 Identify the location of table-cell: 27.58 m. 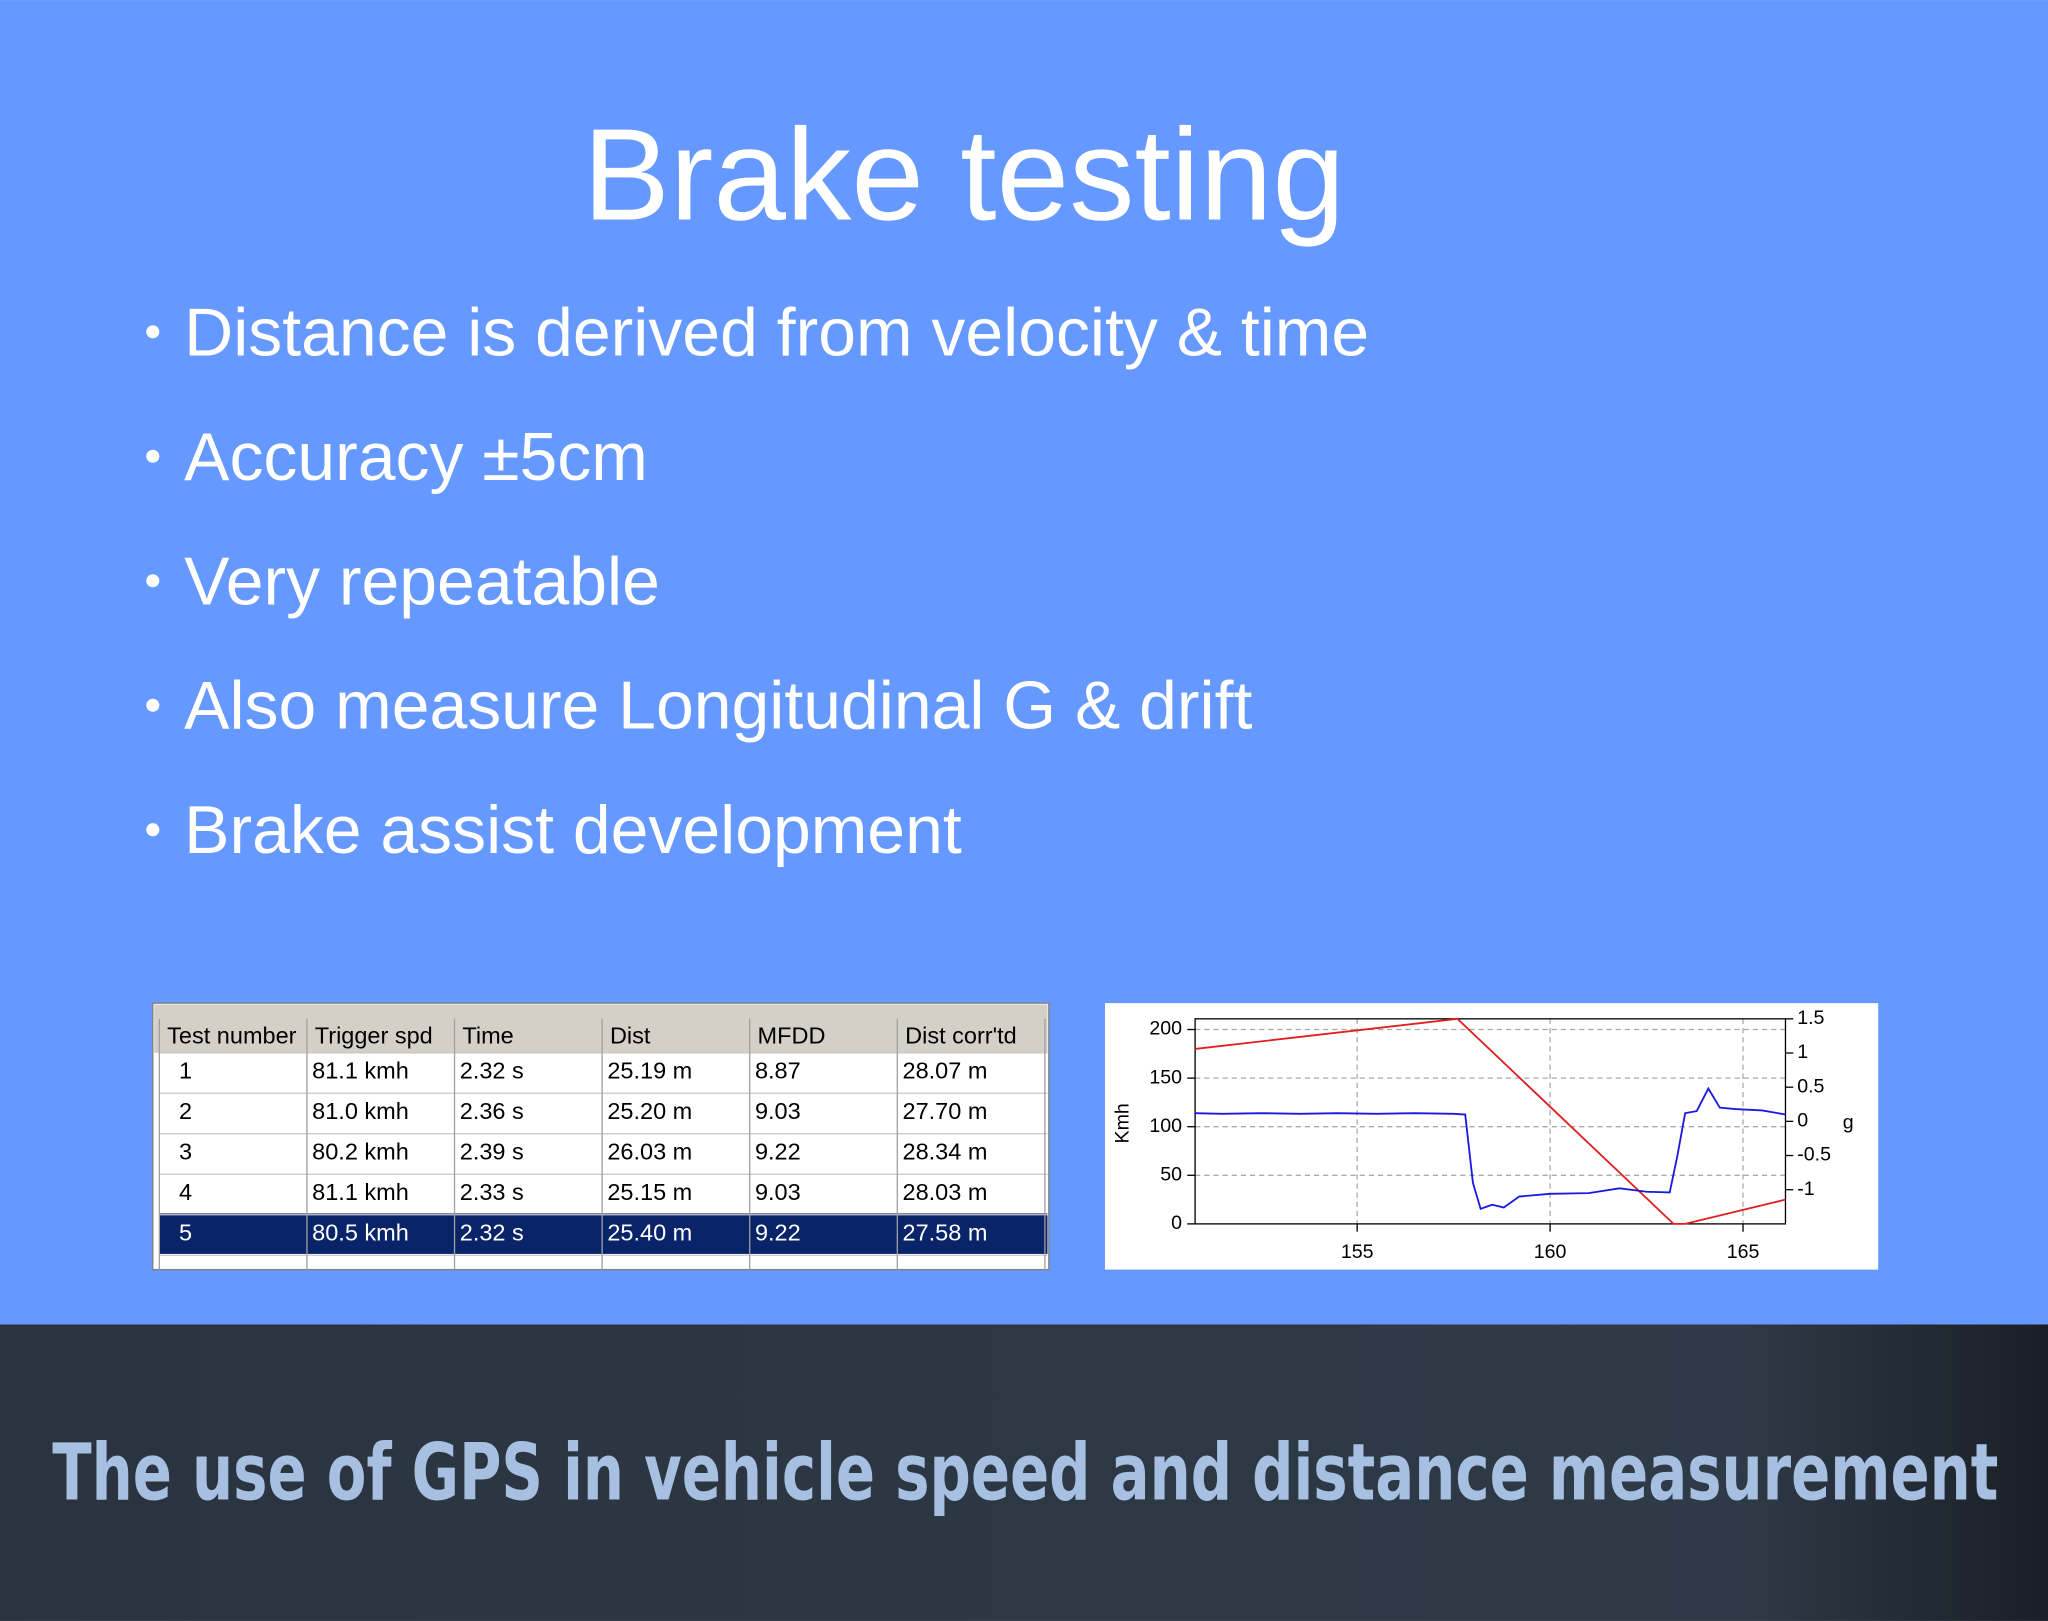
(945, 1233).